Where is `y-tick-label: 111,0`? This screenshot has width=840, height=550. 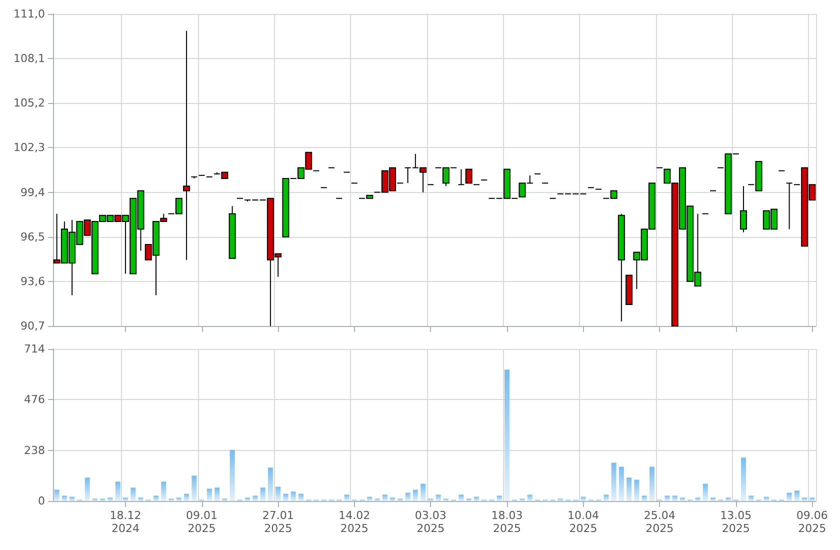 y-tick-label: 111,0 is located at coordinates (29, 14).